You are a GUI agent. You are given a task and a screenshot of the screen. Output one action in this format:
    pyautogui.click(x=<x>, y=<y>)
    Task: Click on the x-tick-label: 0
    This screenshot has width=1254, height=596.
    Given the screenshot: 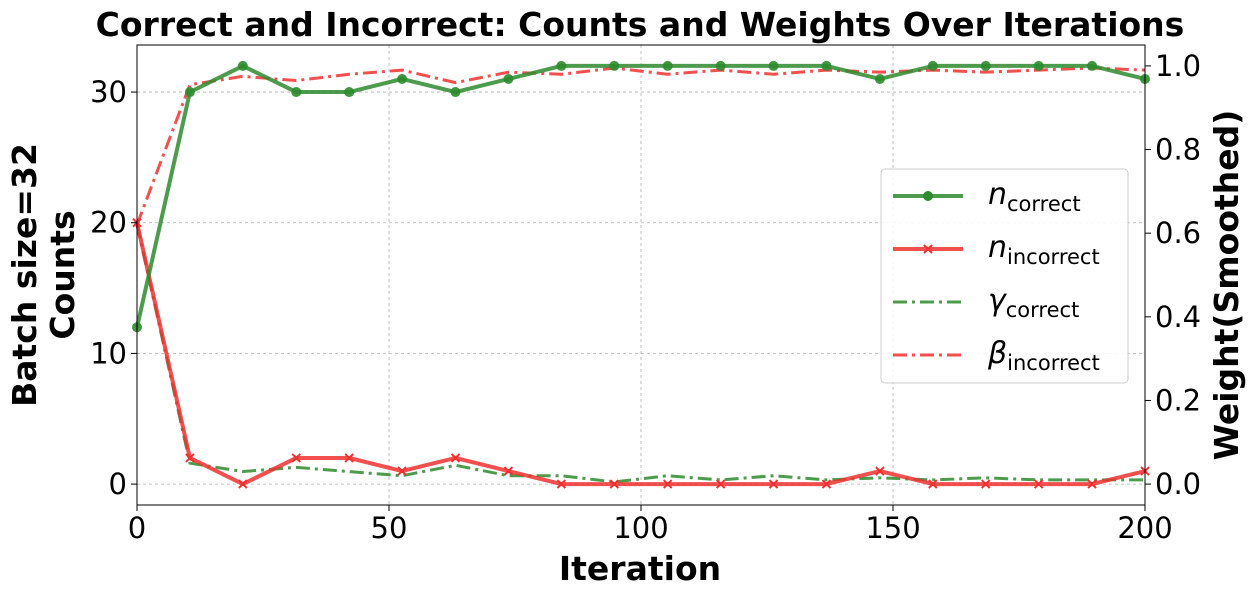 What is the action you would take?
    pyautogui.click(x=137, y=528)
    